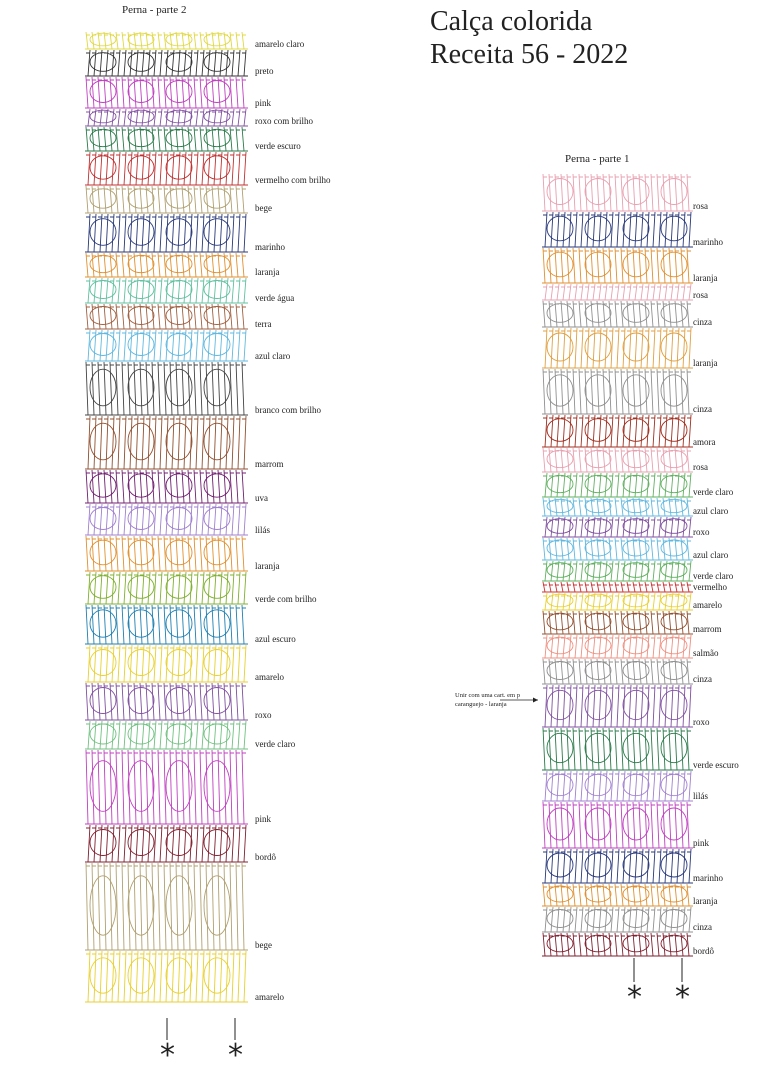  I want to click on color-label: salmão, so click(706, 653).